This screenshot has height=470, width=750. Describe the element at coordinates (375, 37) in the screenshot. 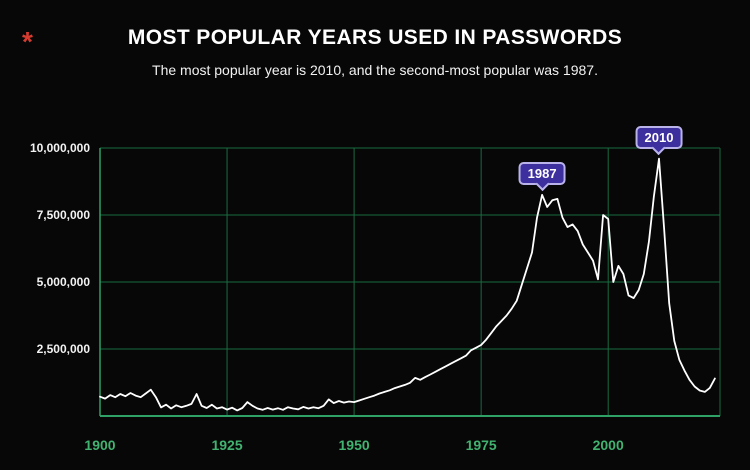

I see `chart-title: MOST POPULAR YEARS USED IN PASSWORDS` at that location.